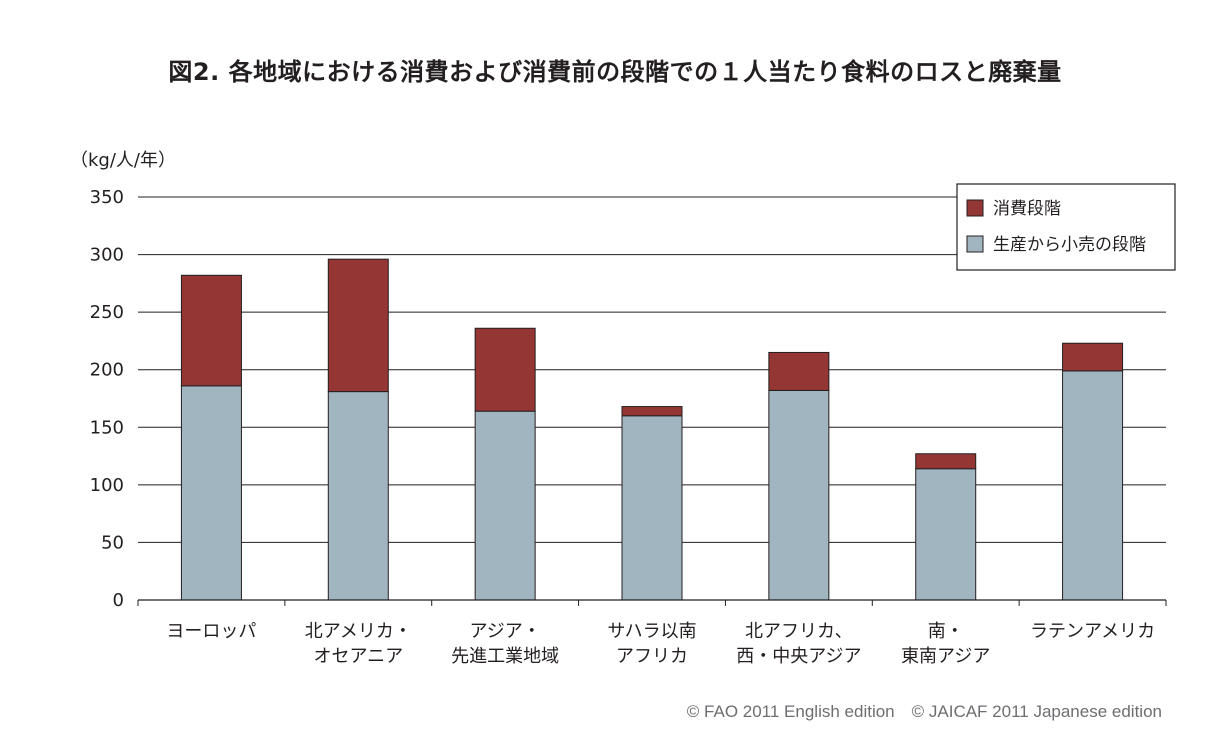 This screenshot has width=1230, height=732. I want to click on category-label: 北アメリカ・, so click(358, 631).